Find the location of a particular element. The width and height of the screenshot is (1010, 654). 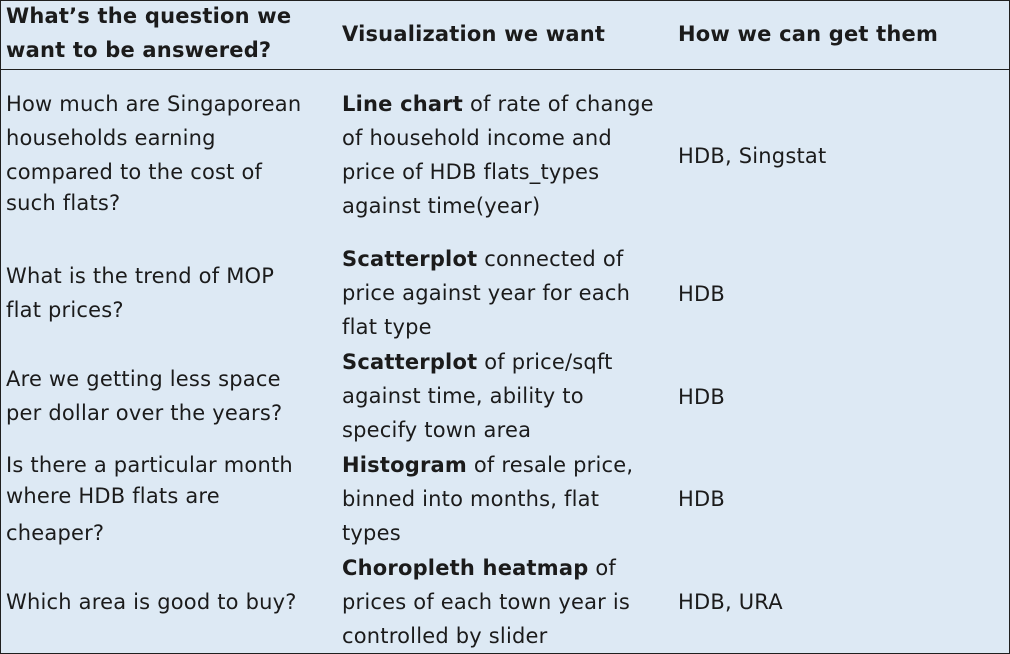

row-4-viz-type: Histogram is located at coordinates (404, 465).